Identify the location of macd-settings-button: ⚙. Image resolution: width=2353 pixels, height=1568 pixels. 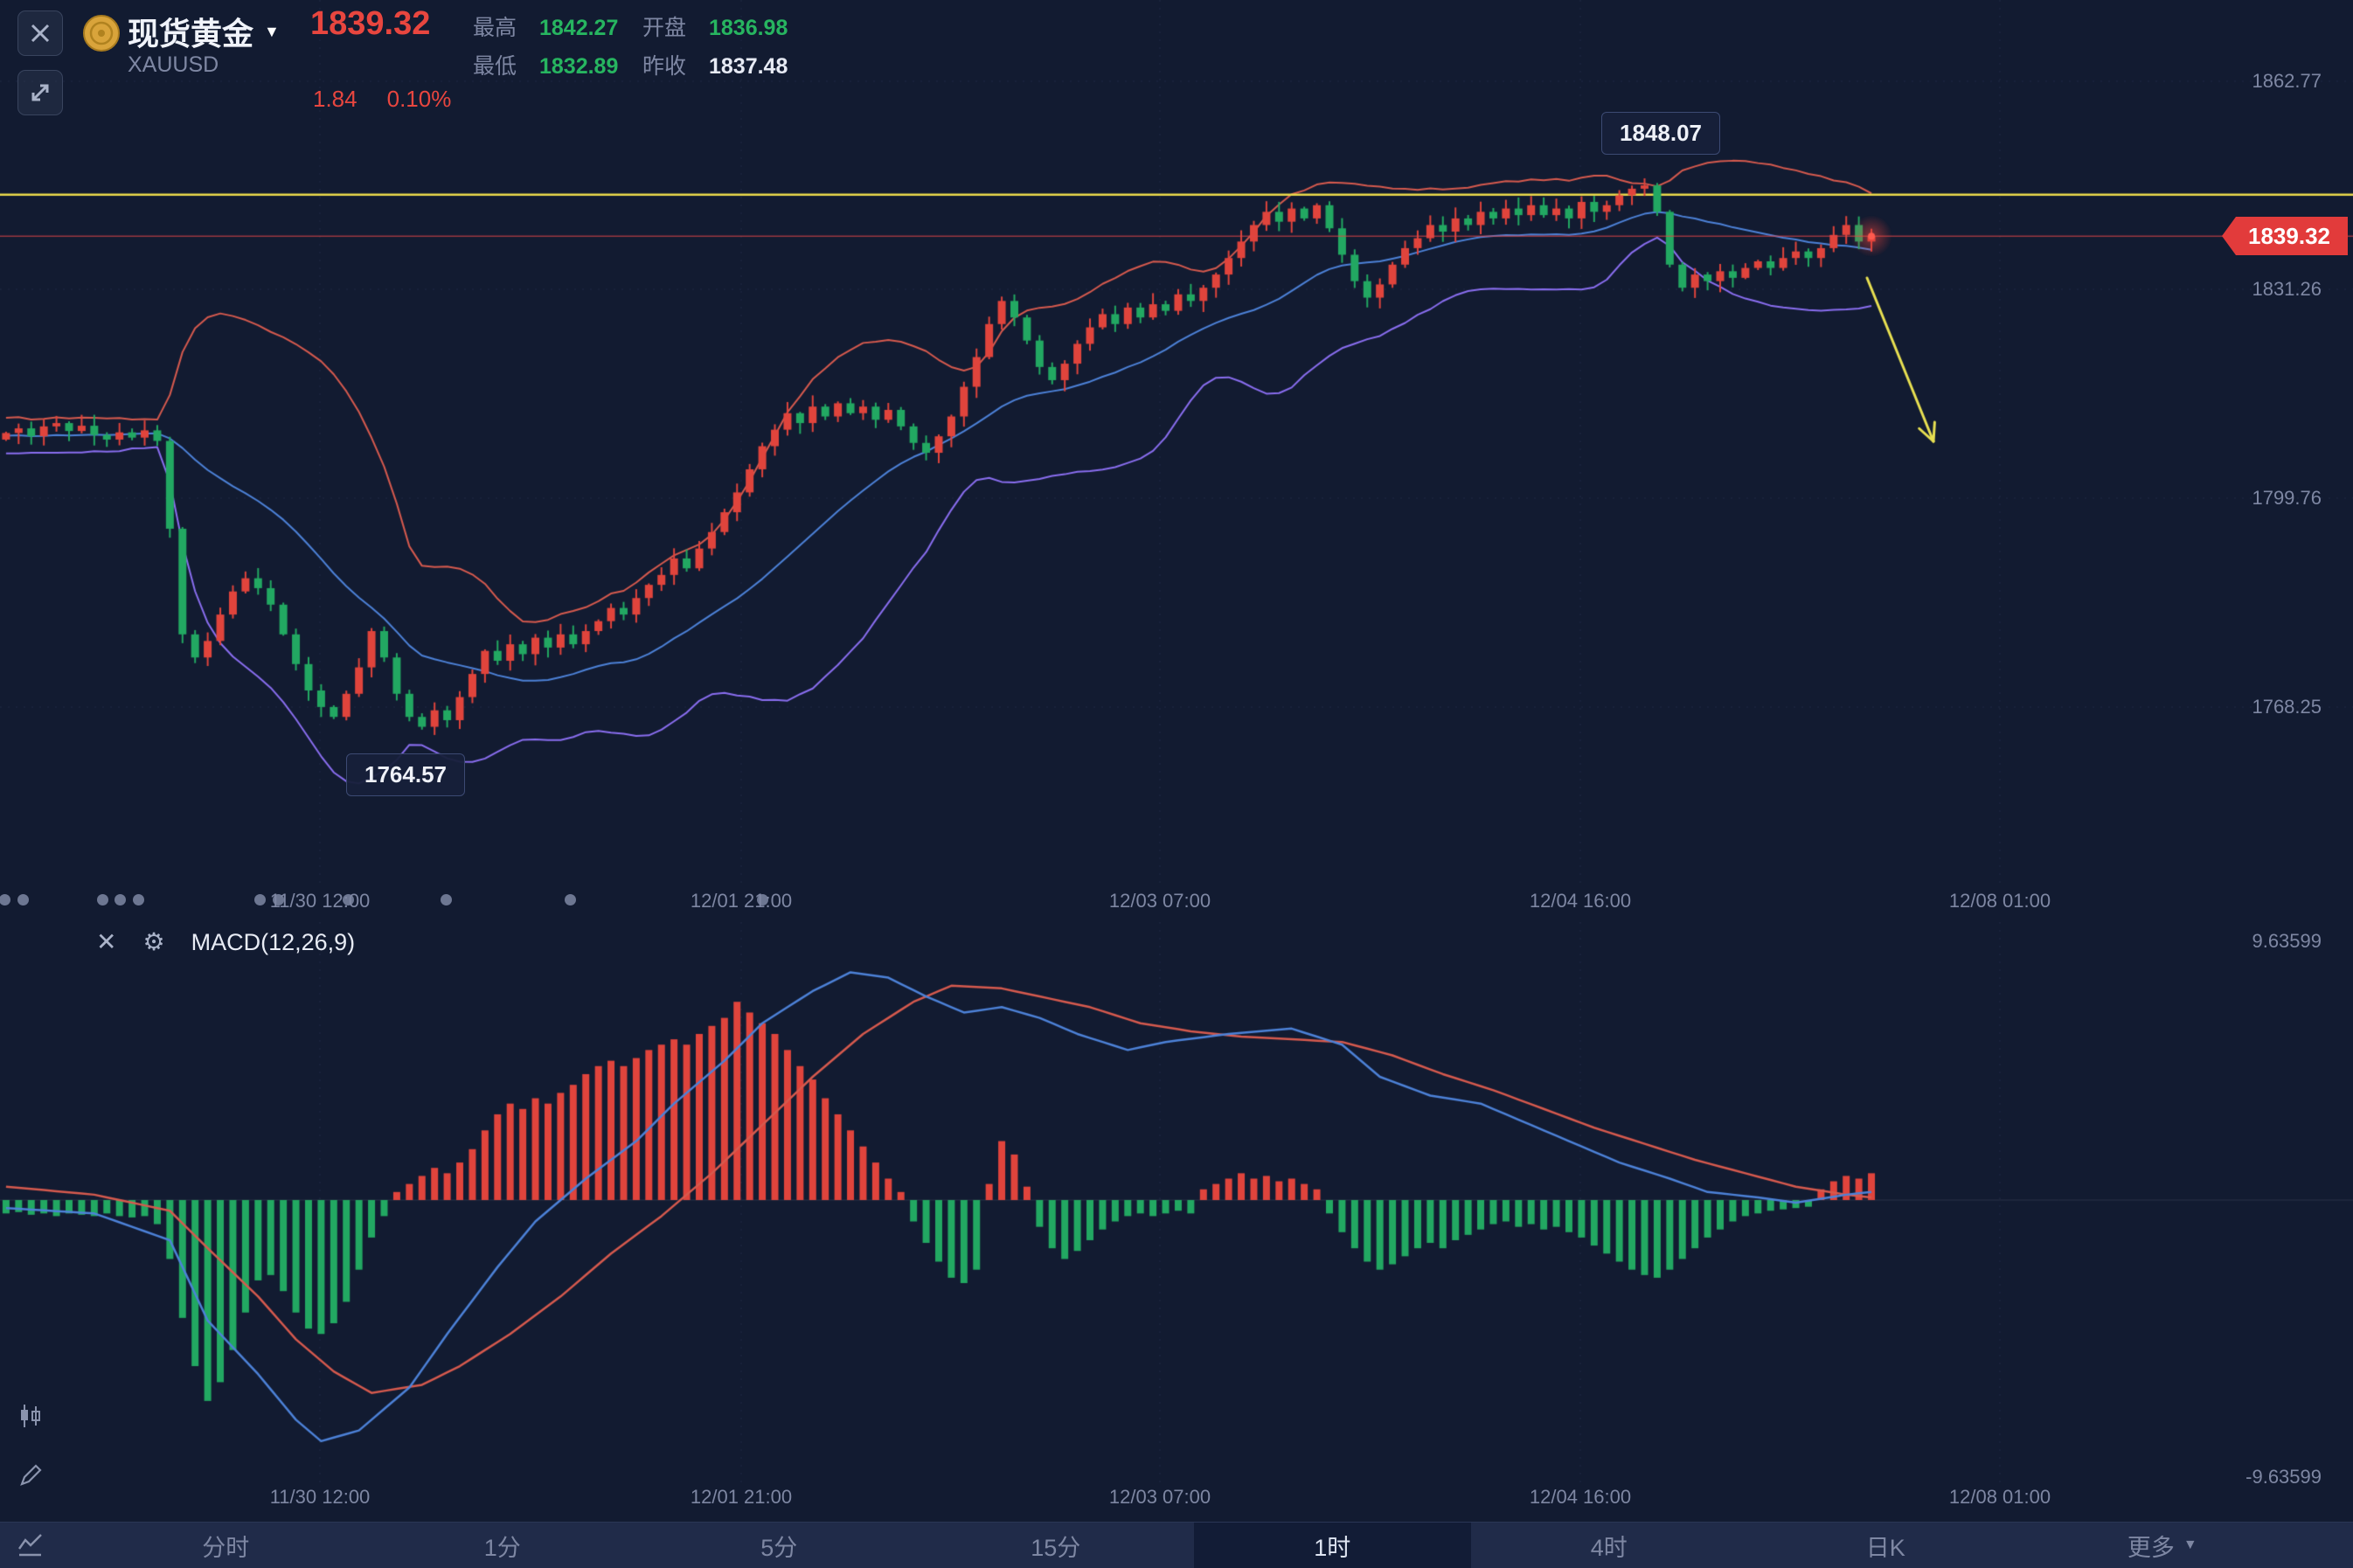
(153, 942).